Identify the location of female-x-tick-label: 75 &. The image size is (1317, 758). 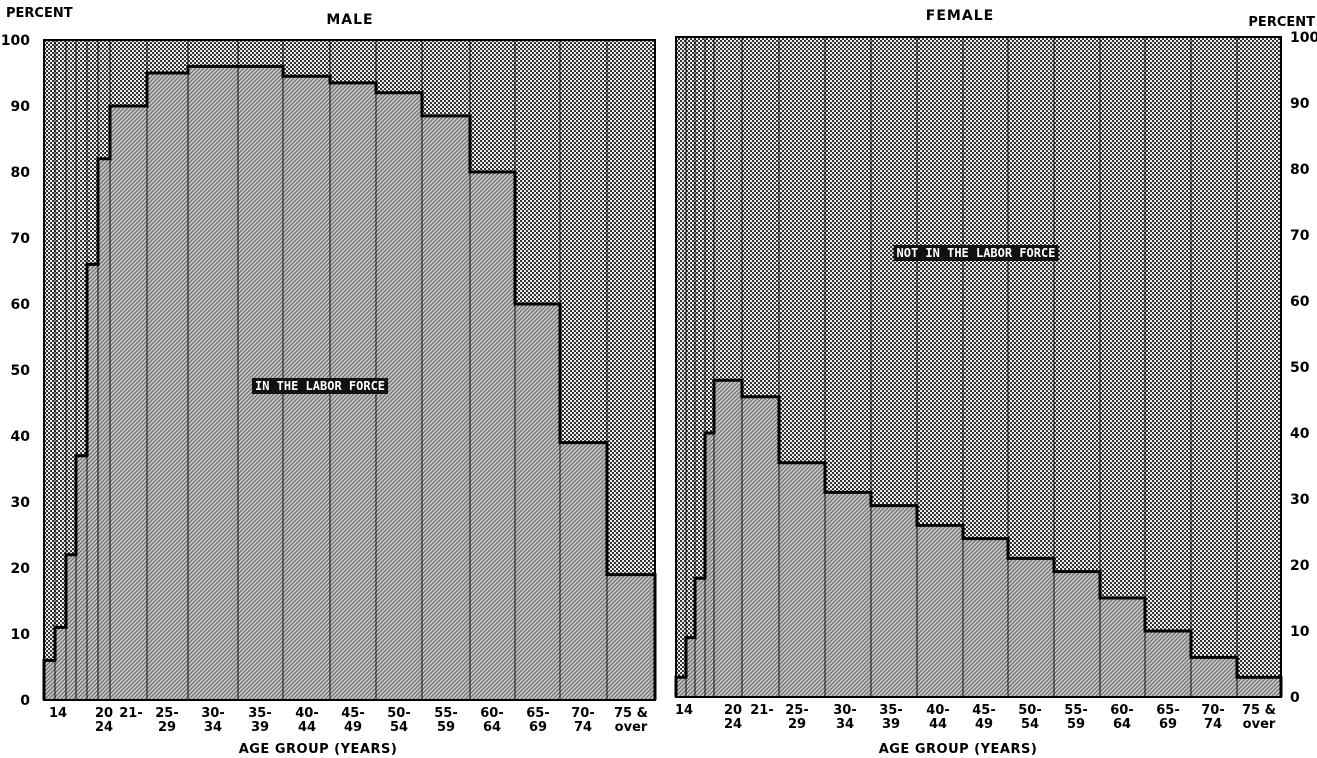
(1259, 710).